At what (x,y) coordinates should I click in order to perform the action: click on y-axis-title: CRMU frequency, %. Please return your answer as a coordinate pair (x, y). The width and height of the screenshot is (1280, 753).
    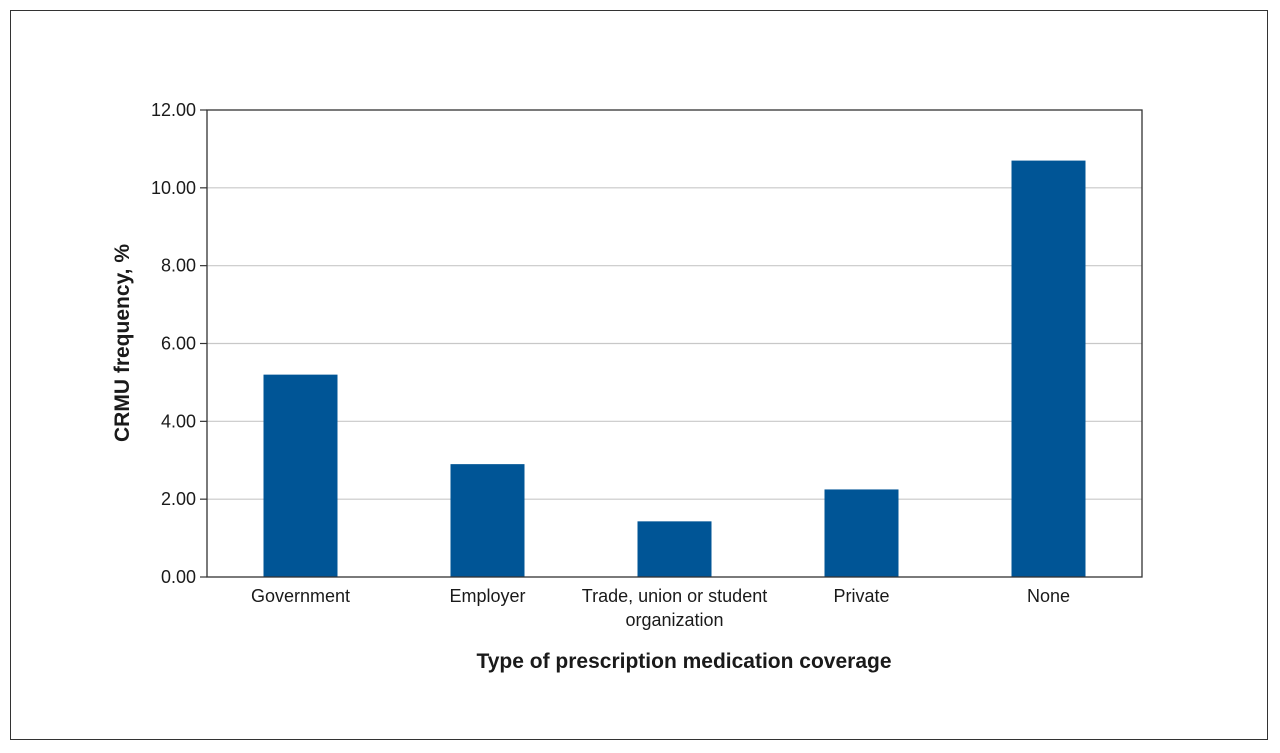
    Looking at the image, I should click on (122, 343).